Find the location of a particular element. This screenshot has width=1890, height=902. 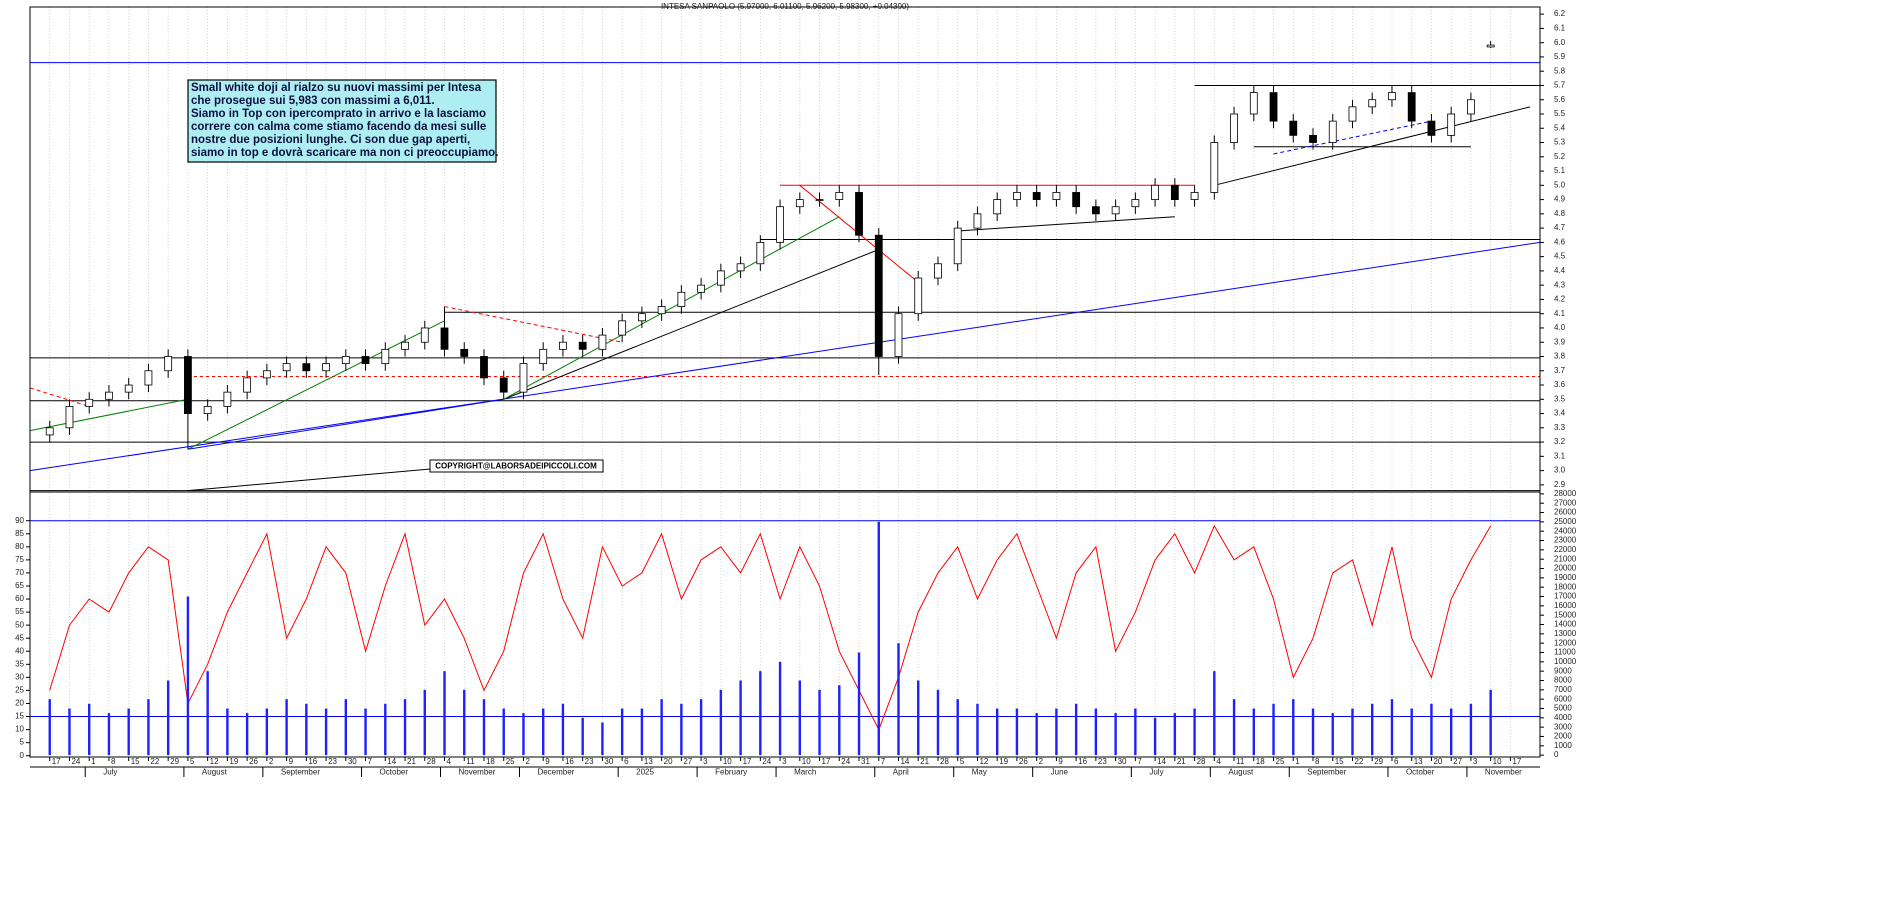

y-tick-label: 85 is located at coordinates (19, 533).